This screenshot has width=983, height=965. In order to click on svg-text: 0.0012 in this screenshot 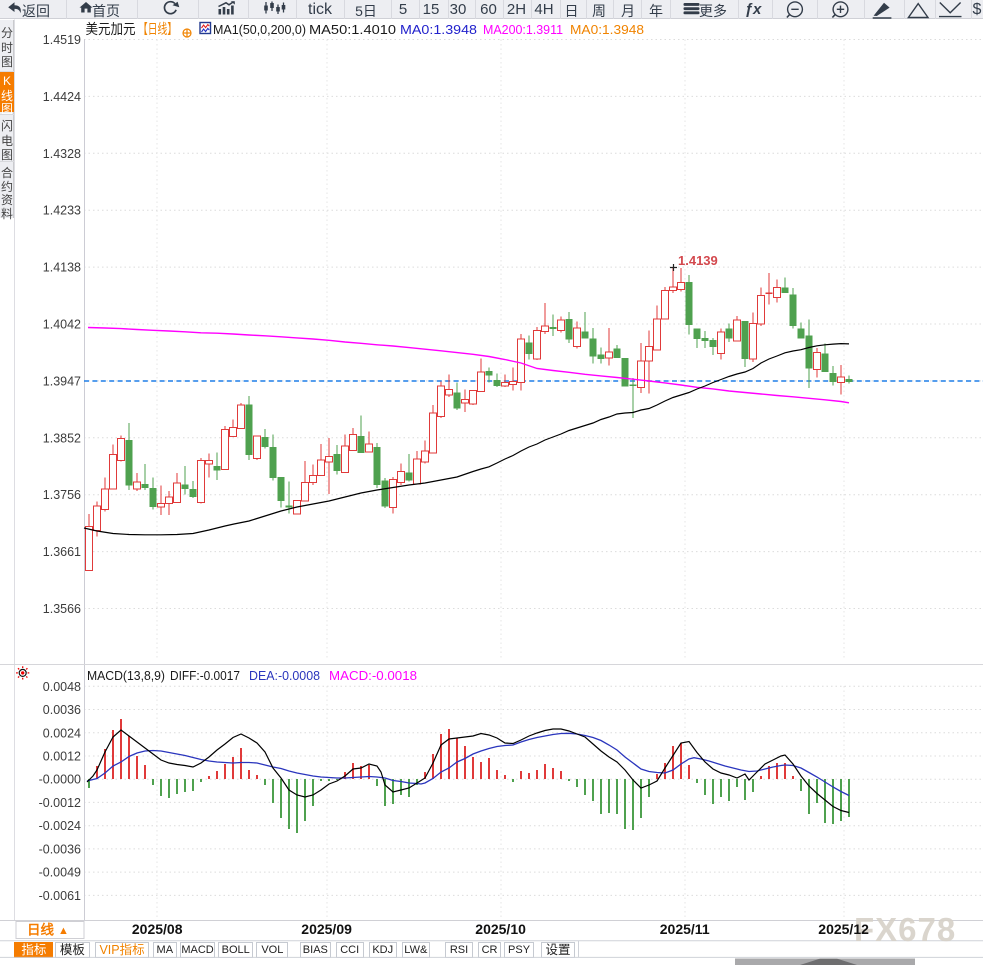, I will do `click(62, 757)`.